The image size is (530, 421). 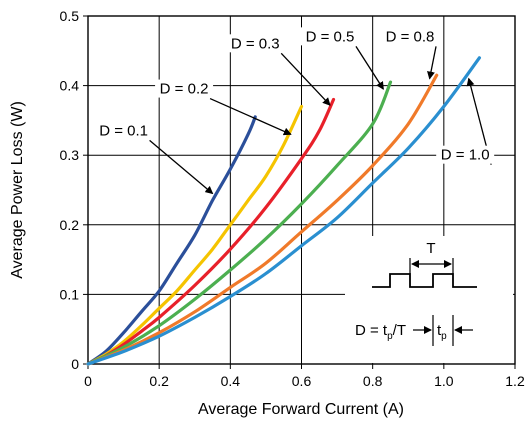 I want to click on inset-waveform: T tp D = tp/T, so click(x=429, y=299).